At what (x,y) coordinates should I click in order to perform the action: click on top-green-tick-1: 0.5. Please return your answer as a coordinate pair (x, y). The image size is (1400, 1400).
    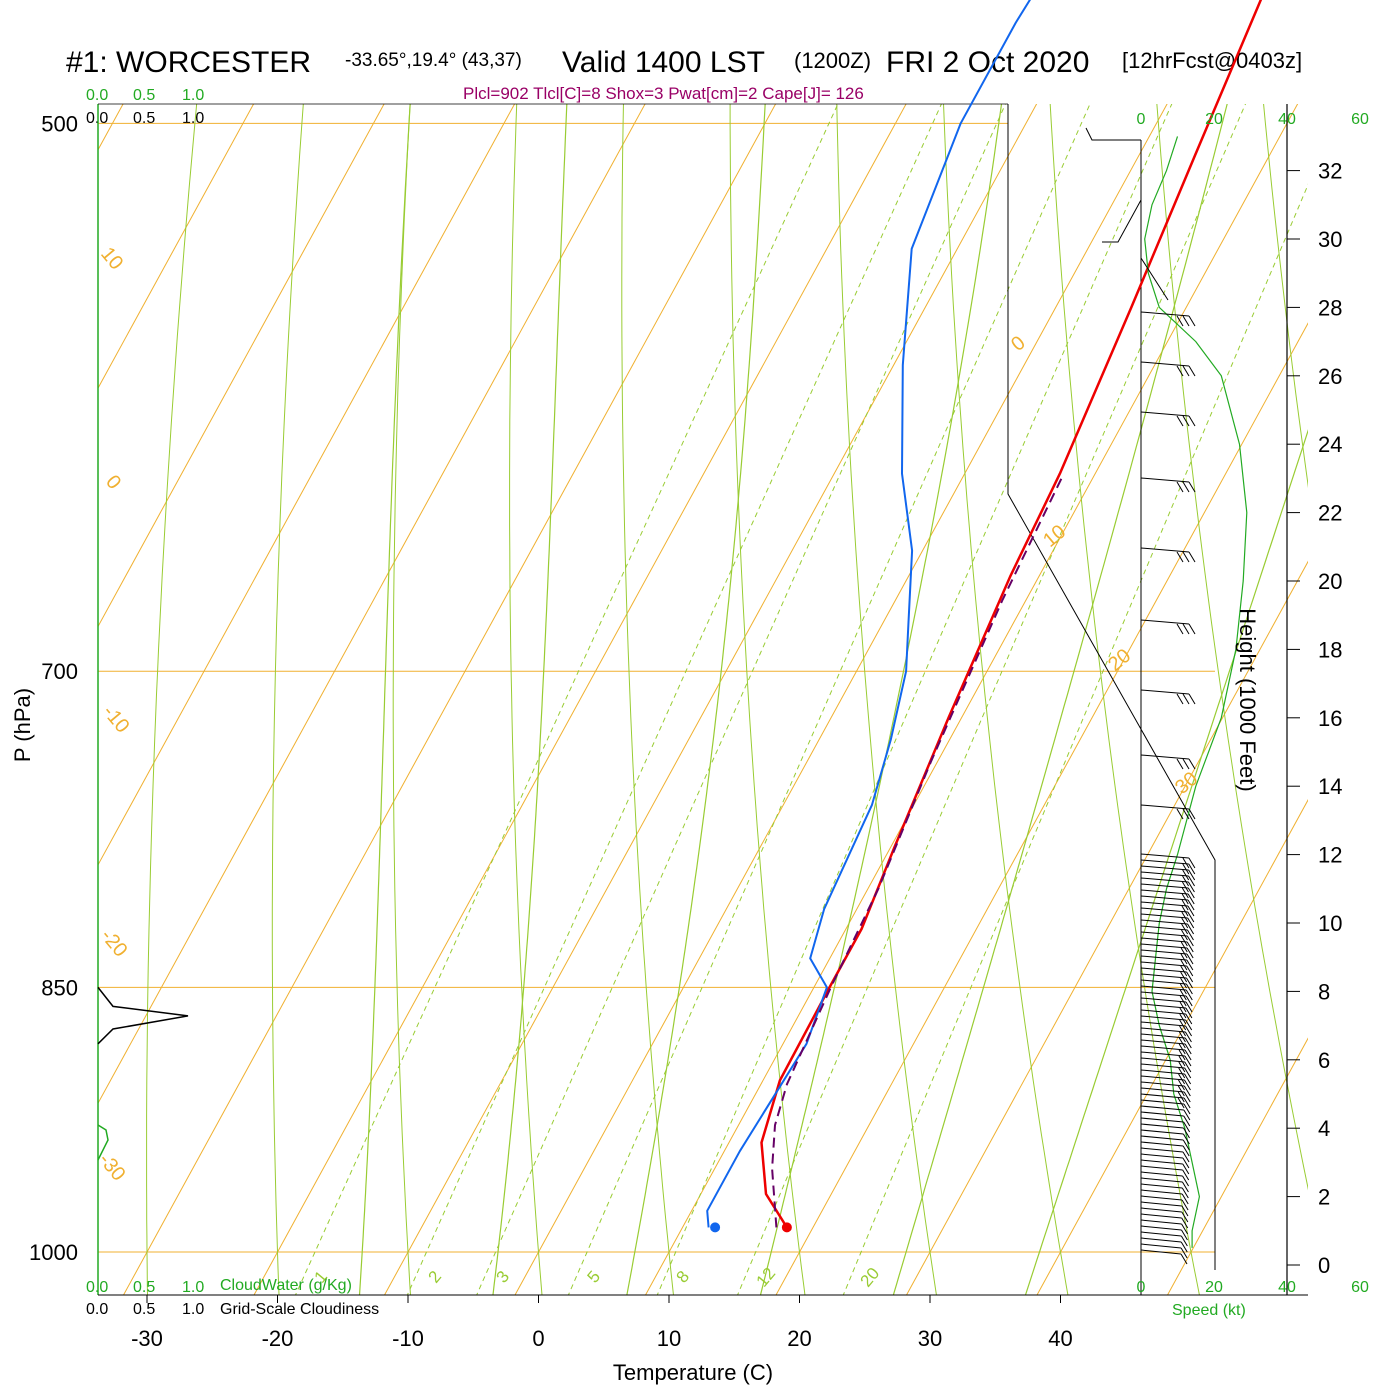
    Looking at the image, I should click on (144, 95).